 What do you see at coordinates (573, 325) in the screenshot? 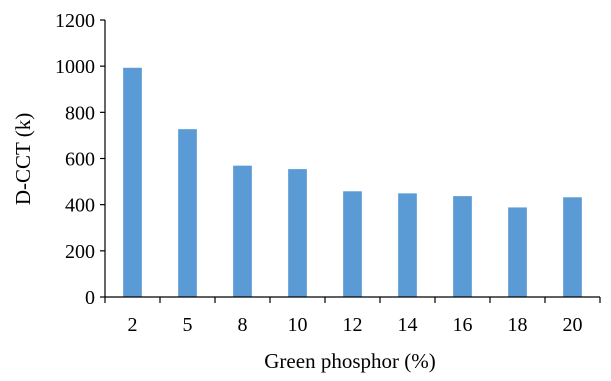
I see `x-tick-label: 20` at bounding box center [573, 325].